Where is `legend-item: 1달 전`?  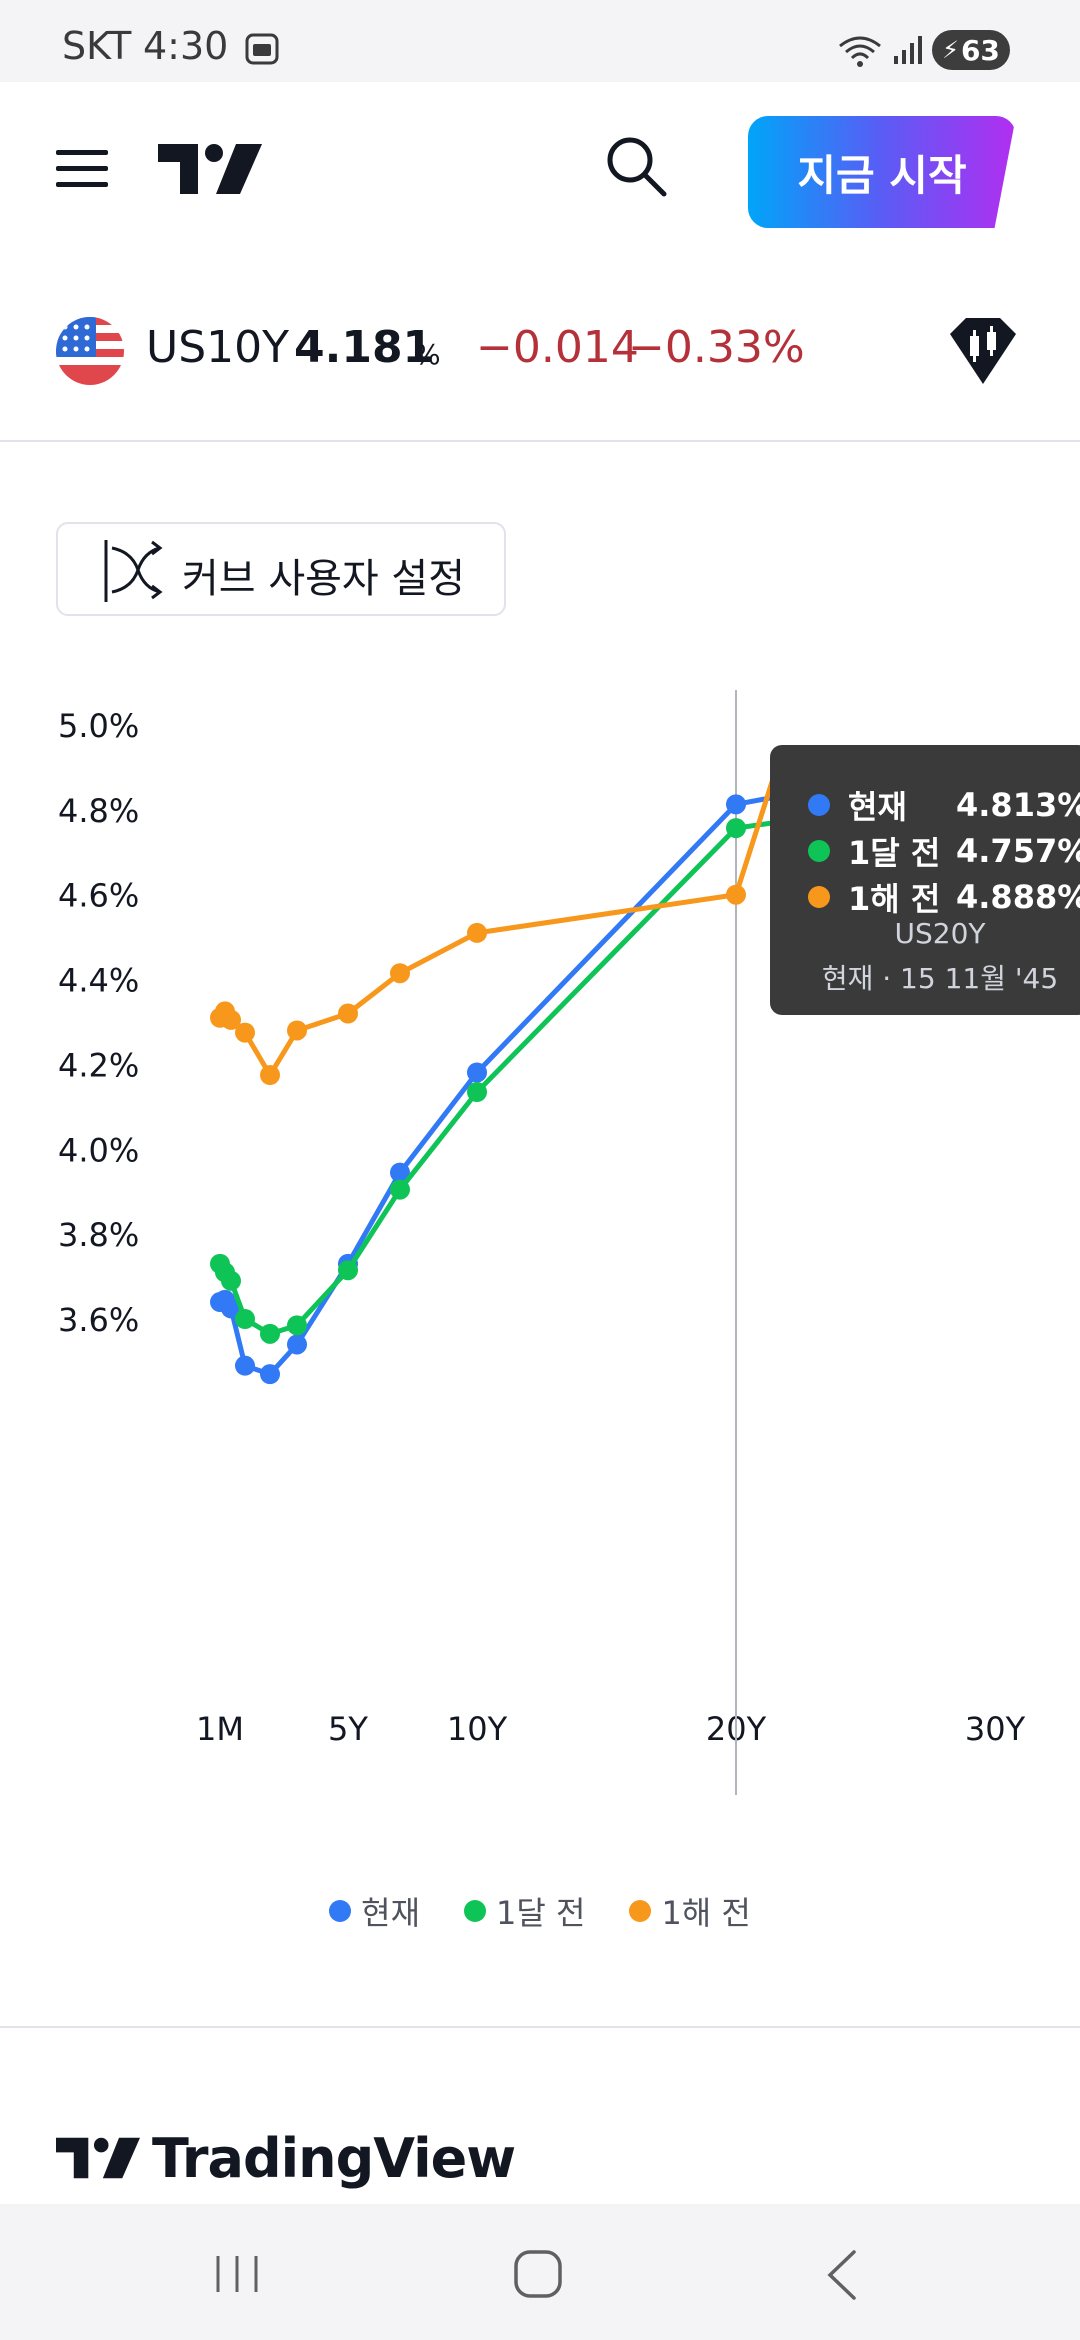
legend-item: 1달 전 is located at coordinates (524, 1911).